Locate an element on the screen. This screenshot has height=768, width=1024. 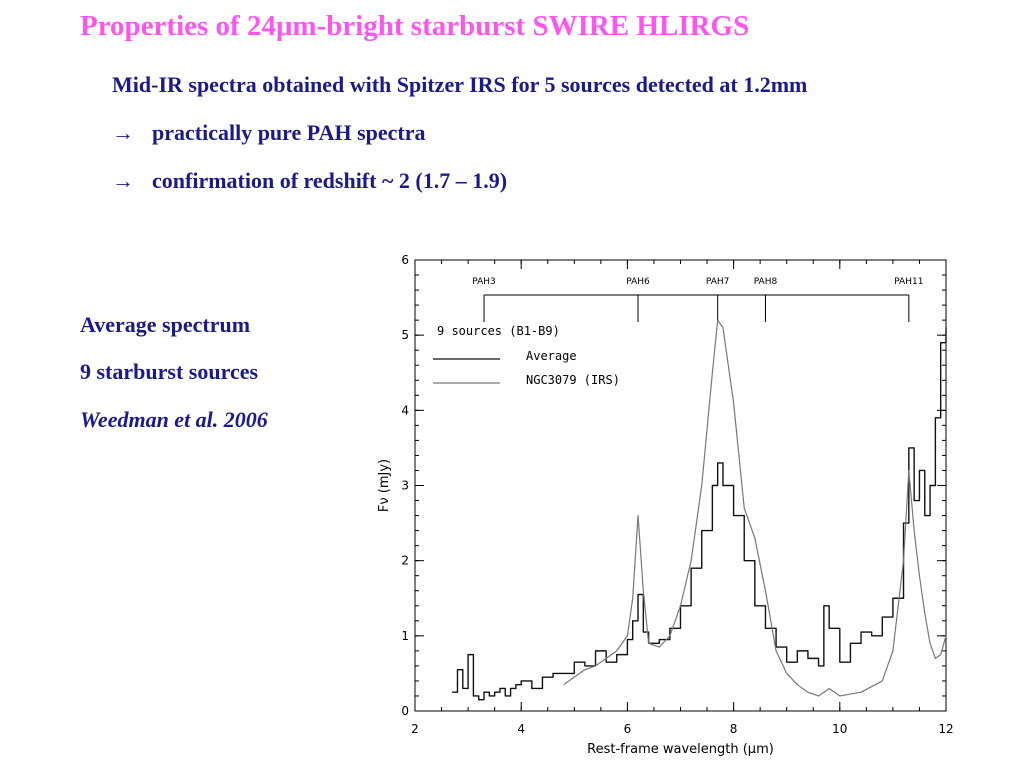
bullet-text: confirmation of redshift ~ 2 (1.7 – 1.9) is located at coordinates (330, 180).